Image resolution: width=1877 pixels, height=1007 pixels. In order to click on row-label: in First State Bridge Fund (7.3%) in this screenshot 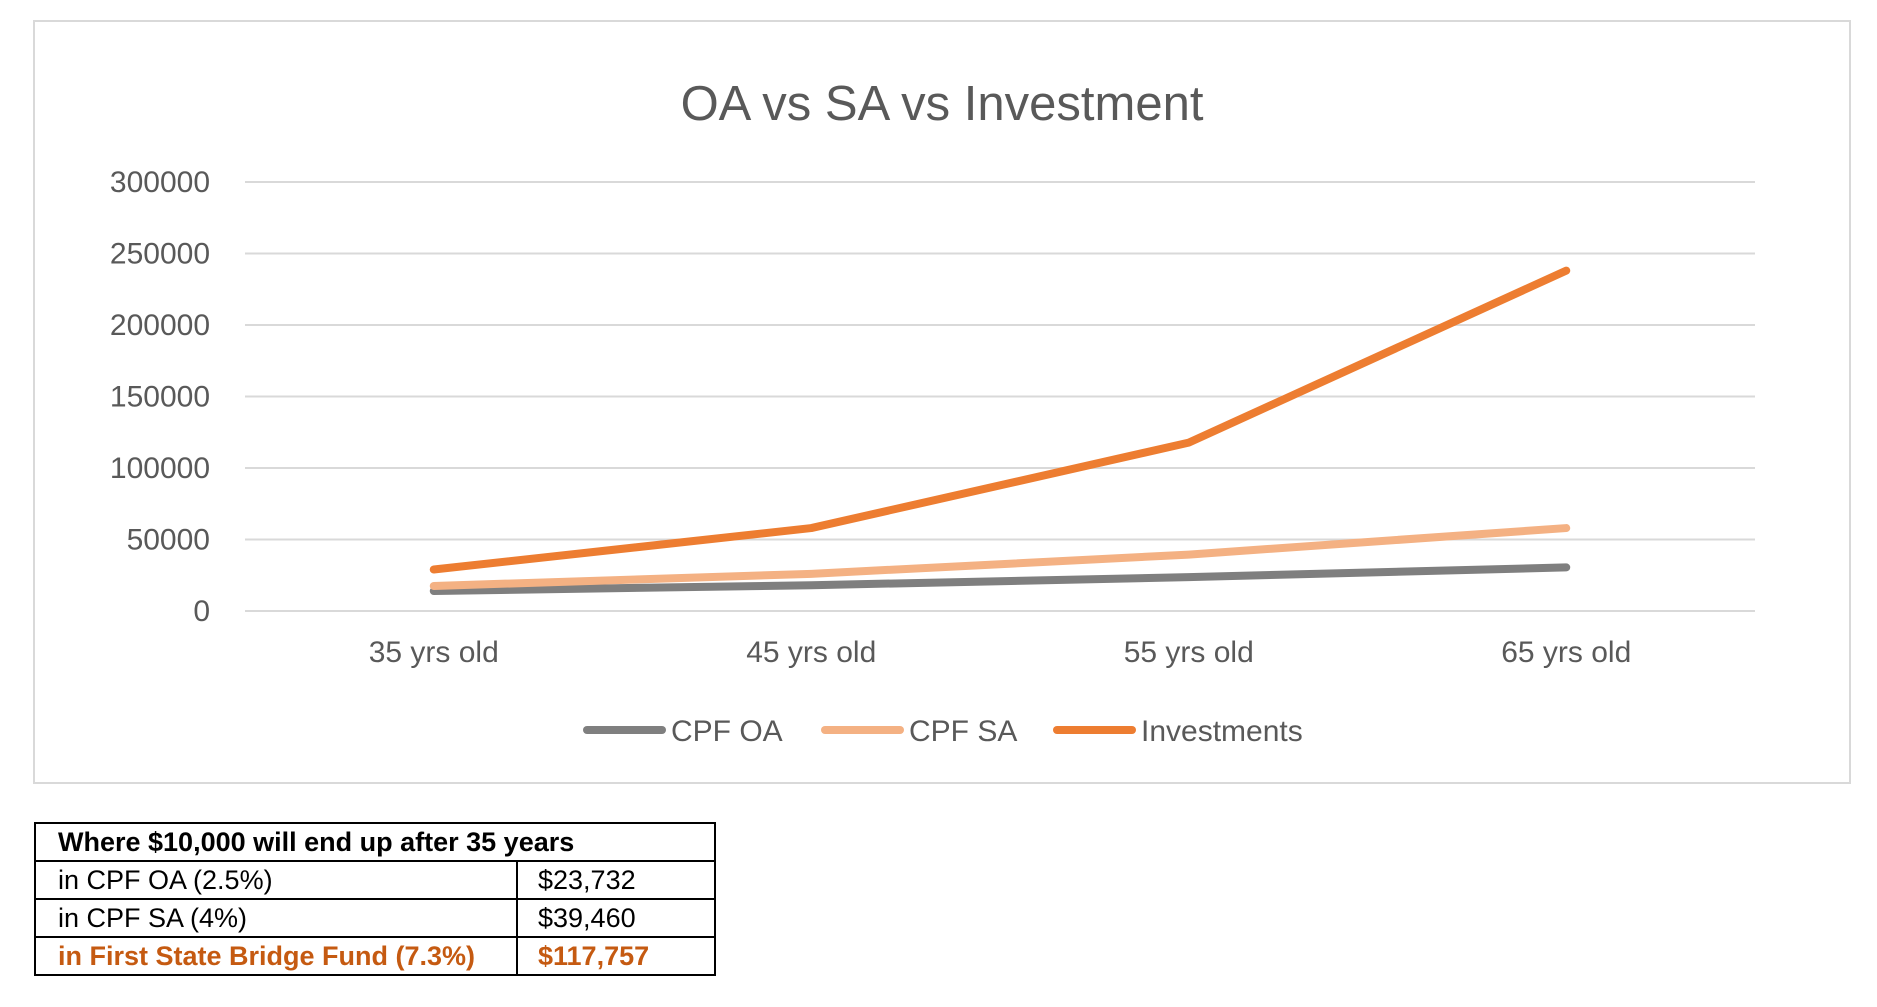, I will do `click(276, 956)`.